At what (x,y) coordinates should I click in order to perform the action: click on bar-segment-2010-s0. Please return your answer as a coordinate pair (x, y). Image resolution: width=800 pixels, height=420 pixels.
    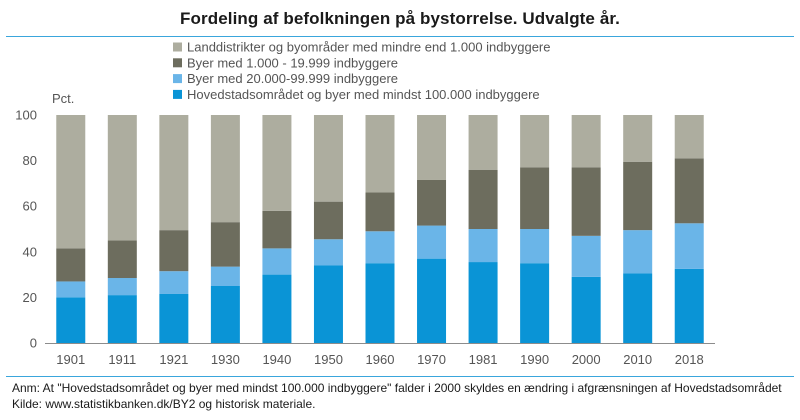
    Looking at the image, I should click on (638, 308).